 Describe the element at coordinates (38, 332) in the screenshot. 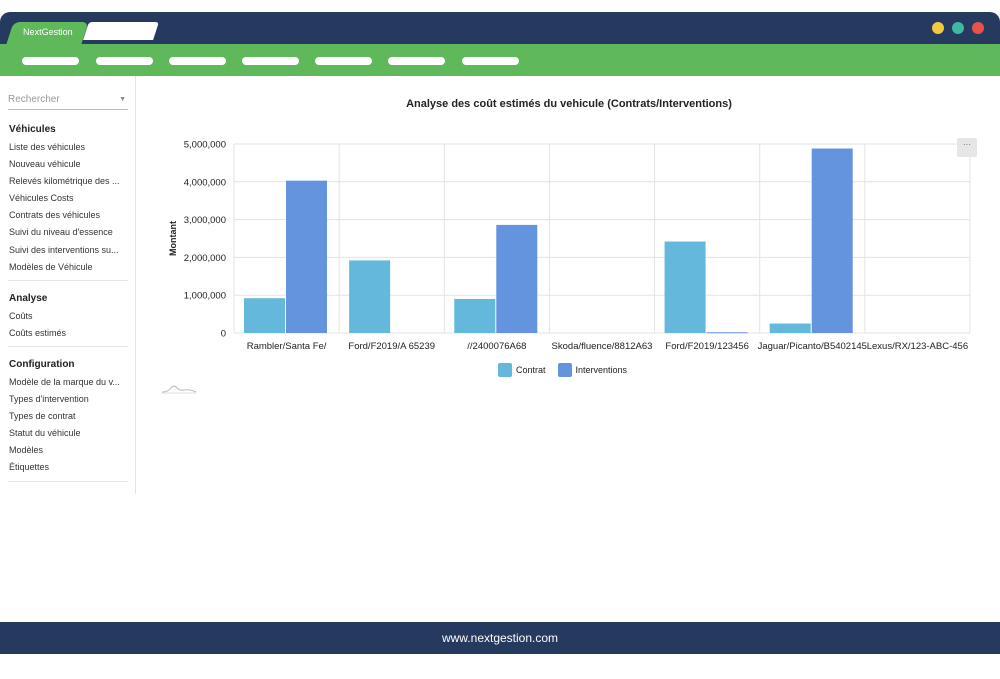

I see `sidebar-item: Coûts estimés` at that location.